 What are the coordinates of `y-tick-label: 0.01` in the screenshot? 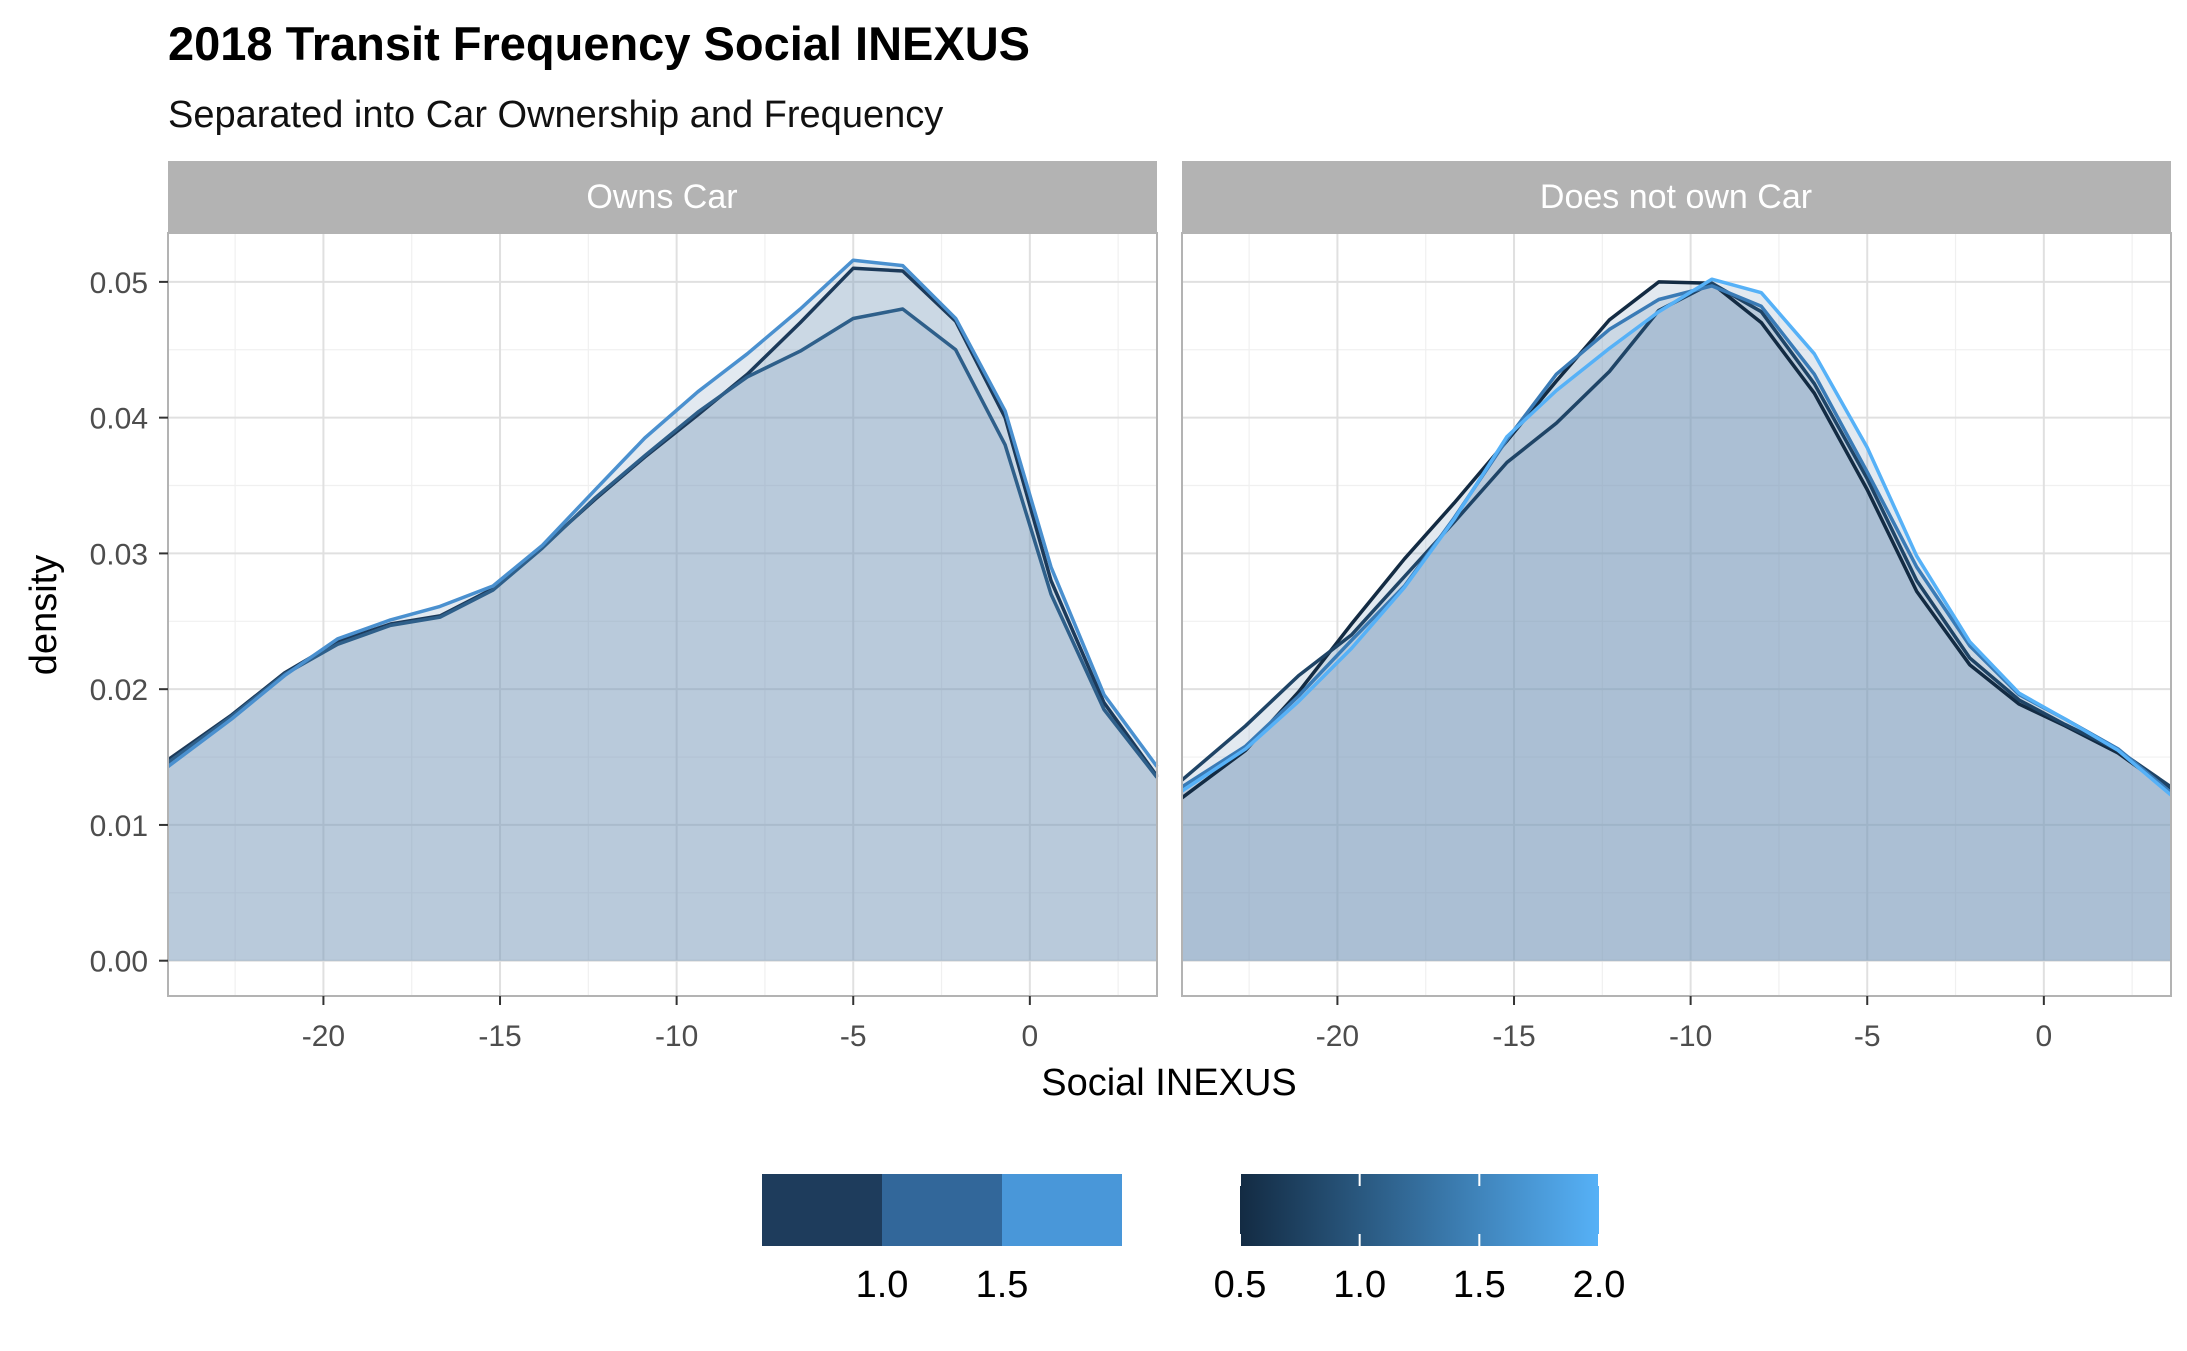 It's located at (119, 826).